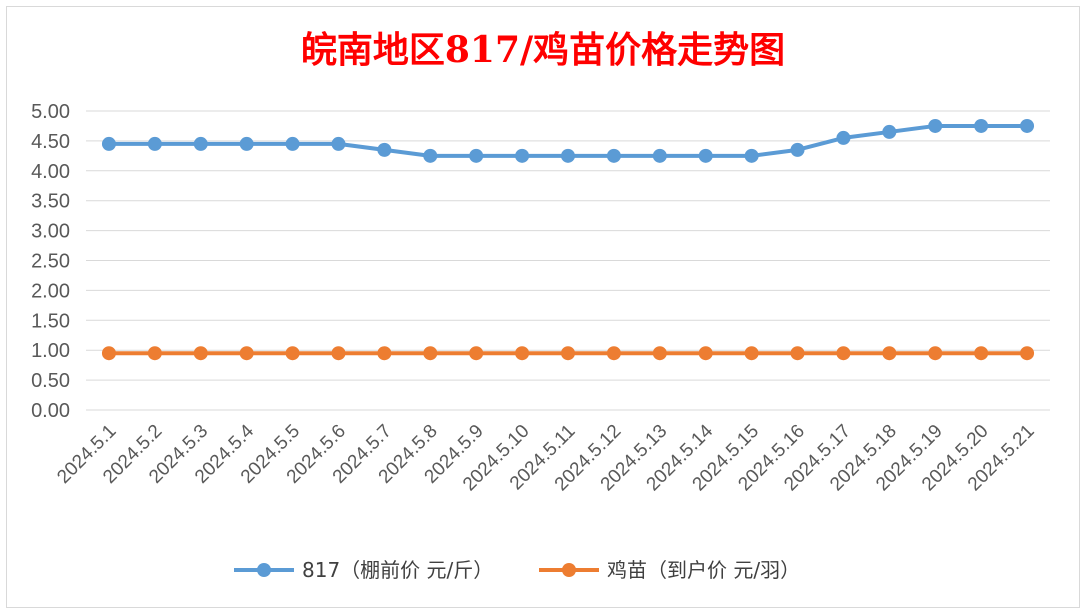 The height and width of the screenshot is (614, 1086). I want to click on y-tick-label: 5.00, so click(50, 112).